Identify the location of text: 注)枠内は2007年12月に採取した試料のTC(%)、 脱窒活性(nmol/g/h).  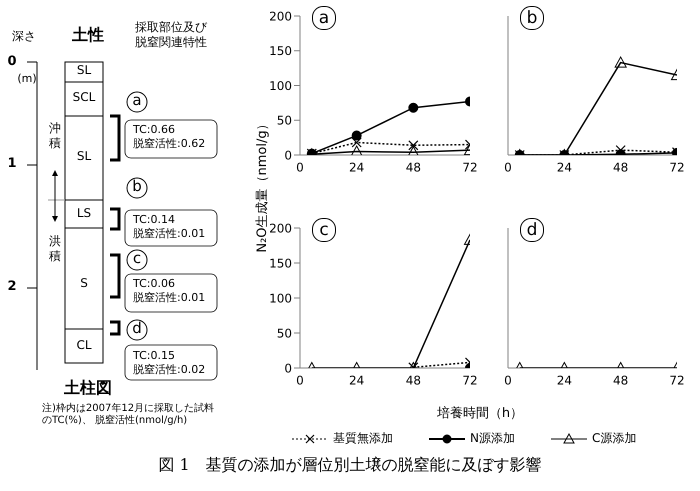
(129, 414).